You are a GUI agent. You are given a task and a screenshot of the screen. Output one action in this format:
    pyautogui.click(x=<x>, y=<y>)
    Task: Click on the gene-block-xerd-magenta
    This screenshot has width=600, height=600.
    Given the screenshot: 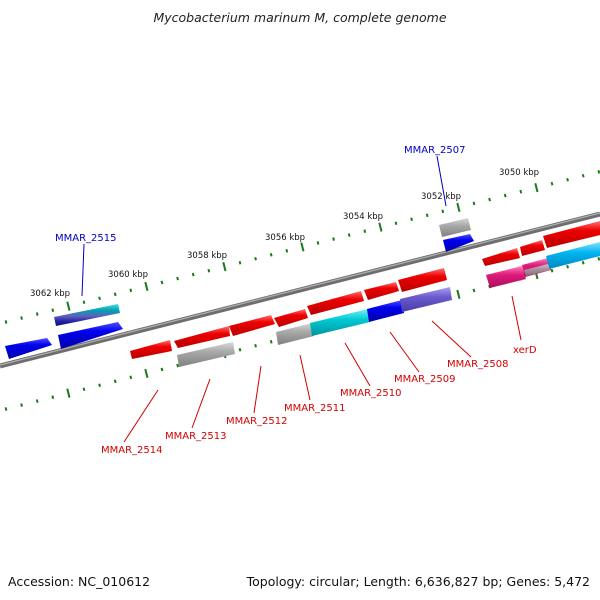 What is the action you would take?
    pyautogui.click(x=506, y=277)
    